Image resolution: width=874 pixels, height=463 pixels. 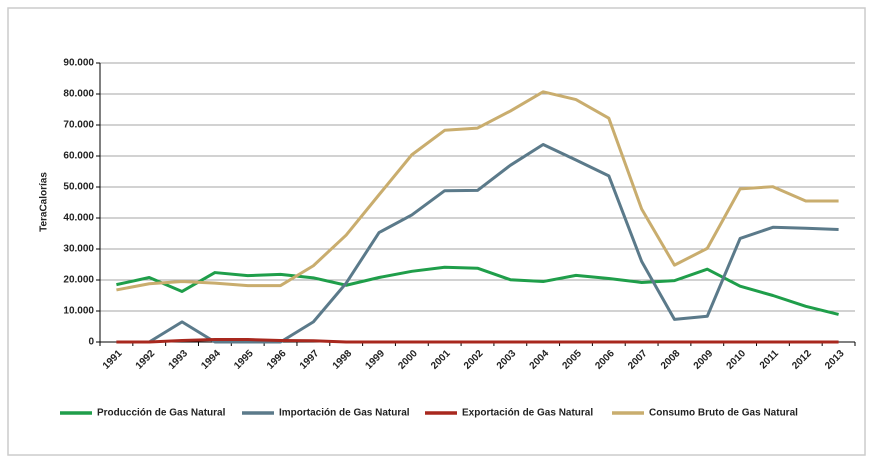 What do you see at coordinates (78, 125) in the screenshot?
I see `y-tick-label: 70.000` at bounding box center [78, 125].